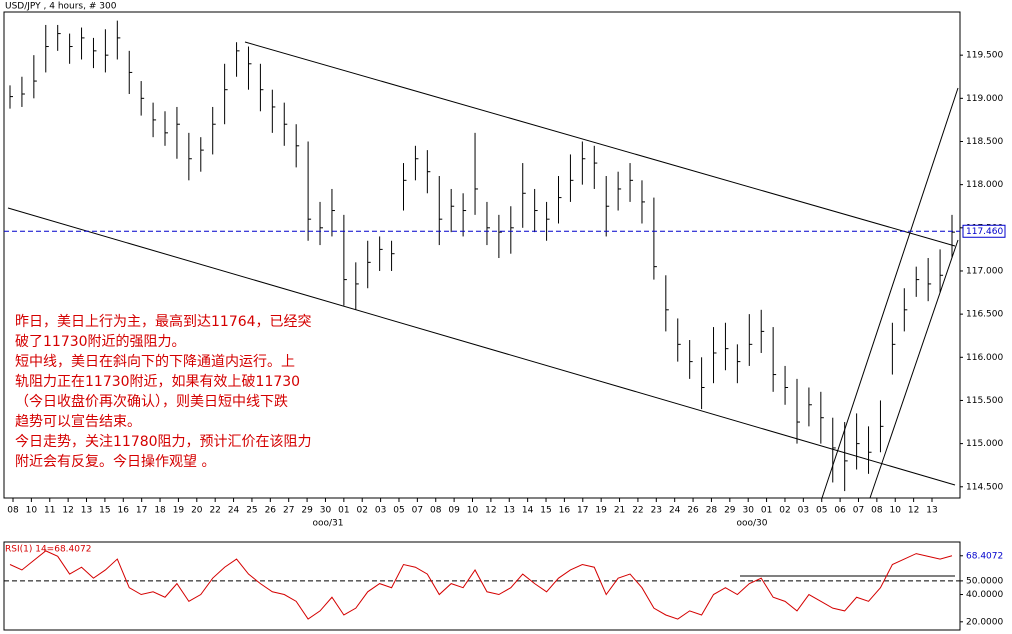 The width and height of the screenshot is (1012, 634). Describe the element at coordinates (157, 382) in the screenshot. I see `annotation-line: 轨阻力正在11730附近，如果有效上破11730` at that location.